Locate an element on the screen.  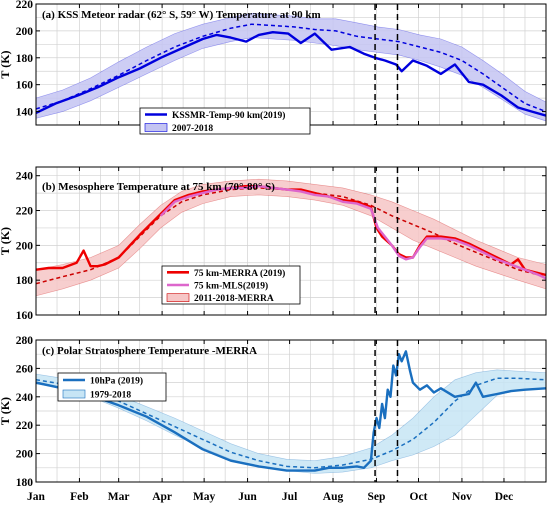
x-tick-label-month: Jul is located at coordinates (289, 497).